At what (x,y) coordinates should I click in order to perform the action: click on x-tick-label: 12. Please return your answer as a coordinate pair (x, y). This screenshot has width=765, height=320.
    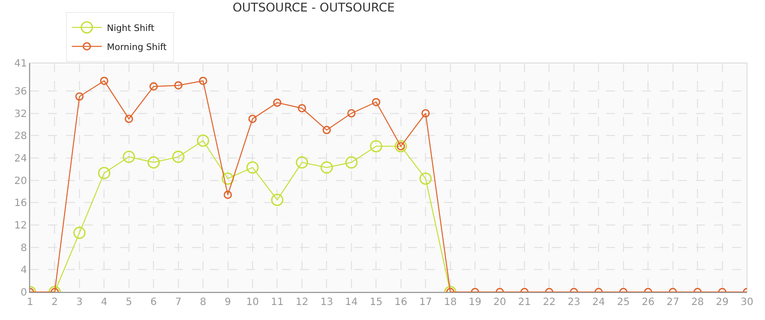
    Looking at the image, I should click on (302, 302).